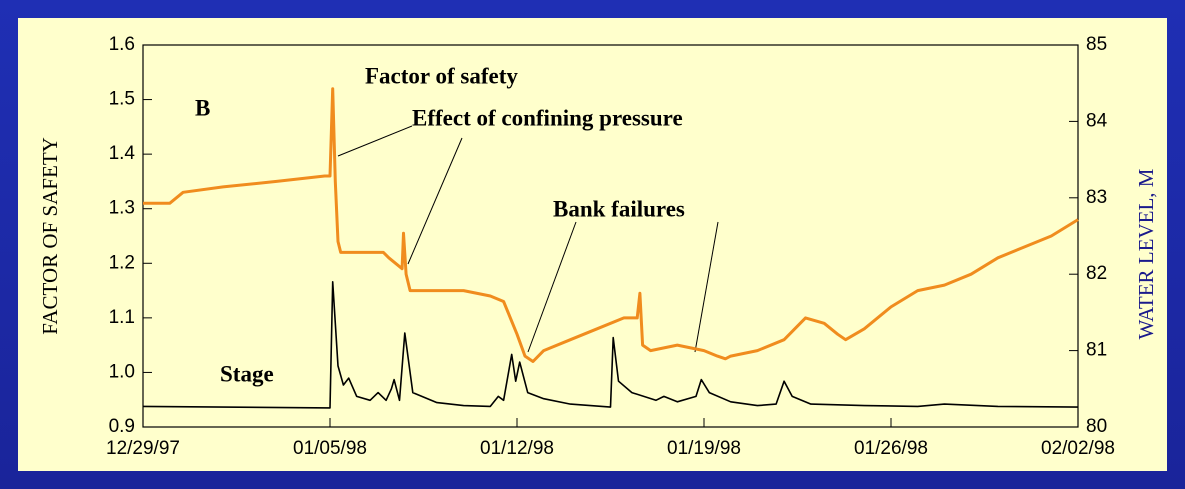  Describe the element at coordinates (1146, 253) in the screenshot. I see `y2-axis-title: WATER LEVEL, M` at that location.